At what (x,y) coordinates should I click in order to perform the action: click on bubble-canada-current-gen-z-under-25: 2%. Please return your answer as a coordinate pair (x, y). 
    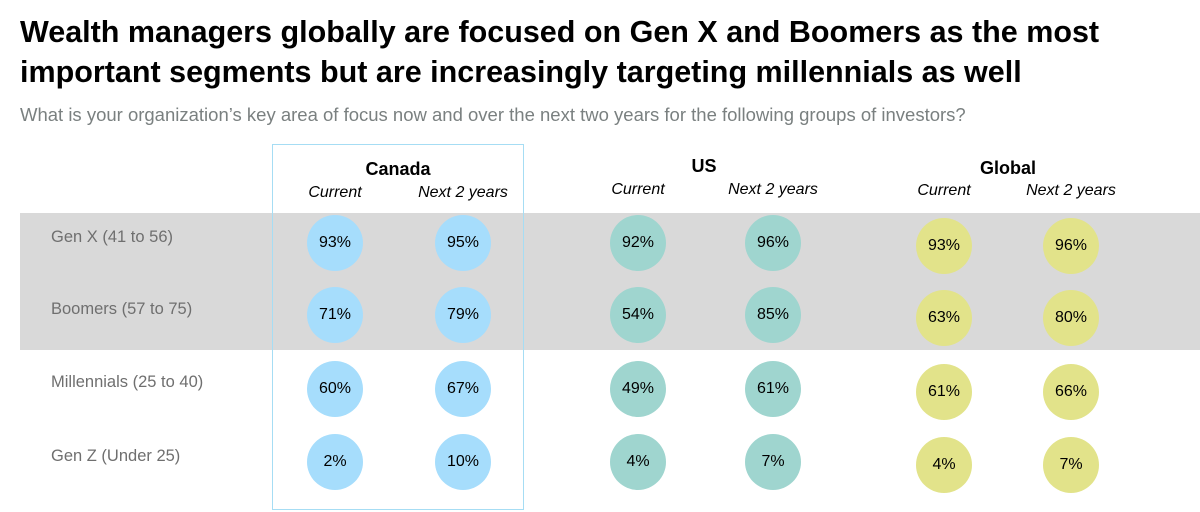
    Looking at the image, I should click on (335, 462).